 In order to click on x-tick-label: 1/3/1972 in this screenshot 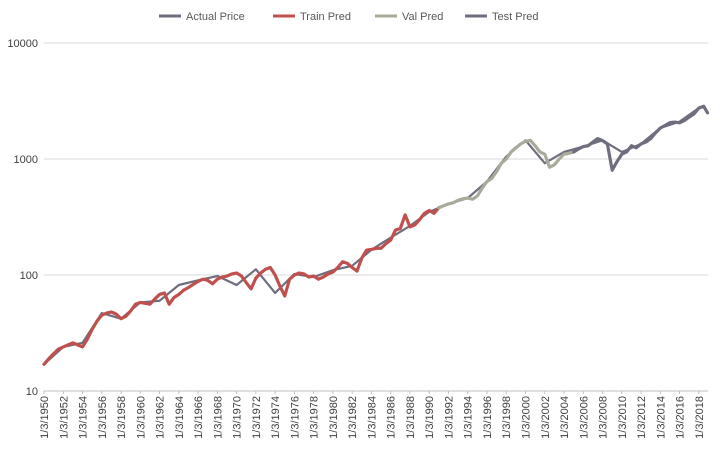, I will do `click(257, 417)`.